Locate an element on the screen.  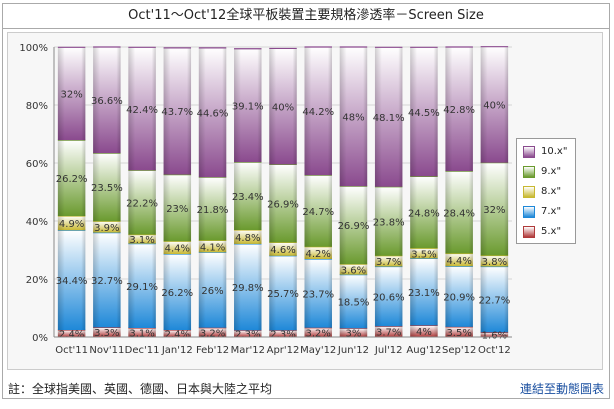
data-label: 24.8% is located at coordinates (424, 213).